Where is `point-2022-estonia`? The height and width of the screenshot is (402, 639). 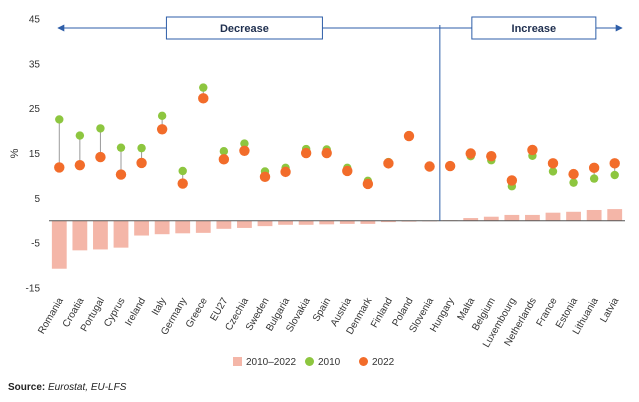
point-2022-estonia is located at coordinates (573, 174).